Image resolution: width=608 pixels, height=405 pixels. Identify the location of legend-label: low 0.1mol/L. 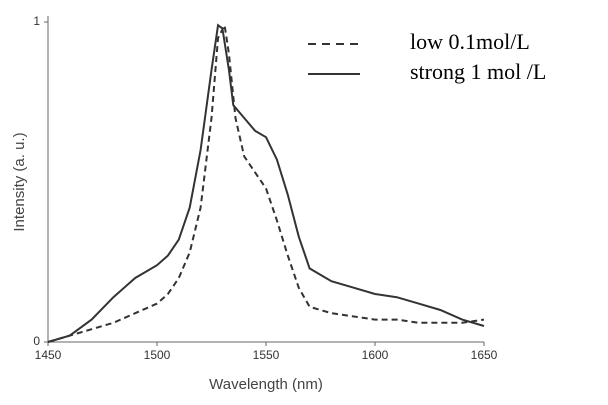
(470, 41).